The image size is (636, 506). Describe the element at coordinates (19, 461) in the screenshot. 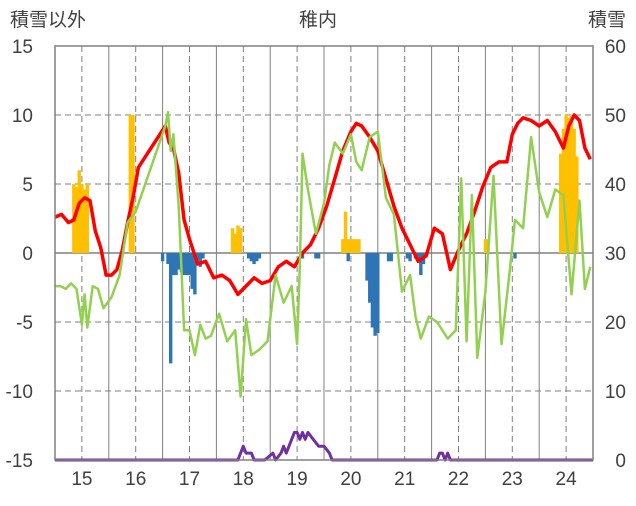

I see `left-tick-label: -15` at that location.